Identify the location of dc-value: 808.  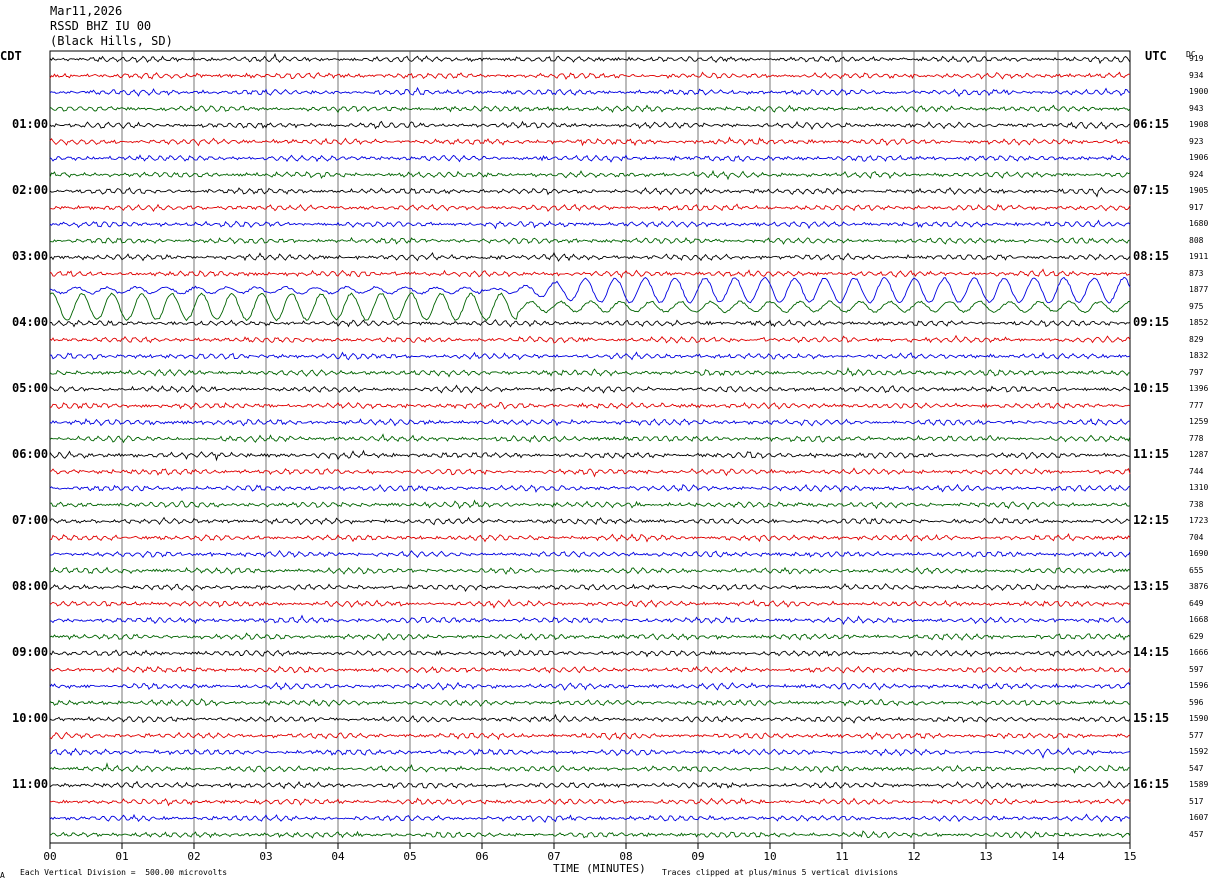
(1196, 240).